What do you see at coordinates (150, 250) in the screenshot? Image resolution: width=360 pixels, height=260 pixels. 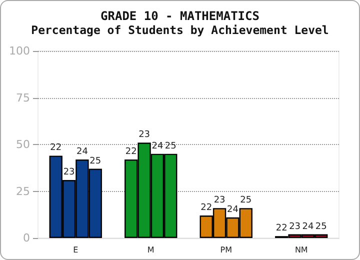 I see `x-tick-label: M` at bounding box center [150, 250].